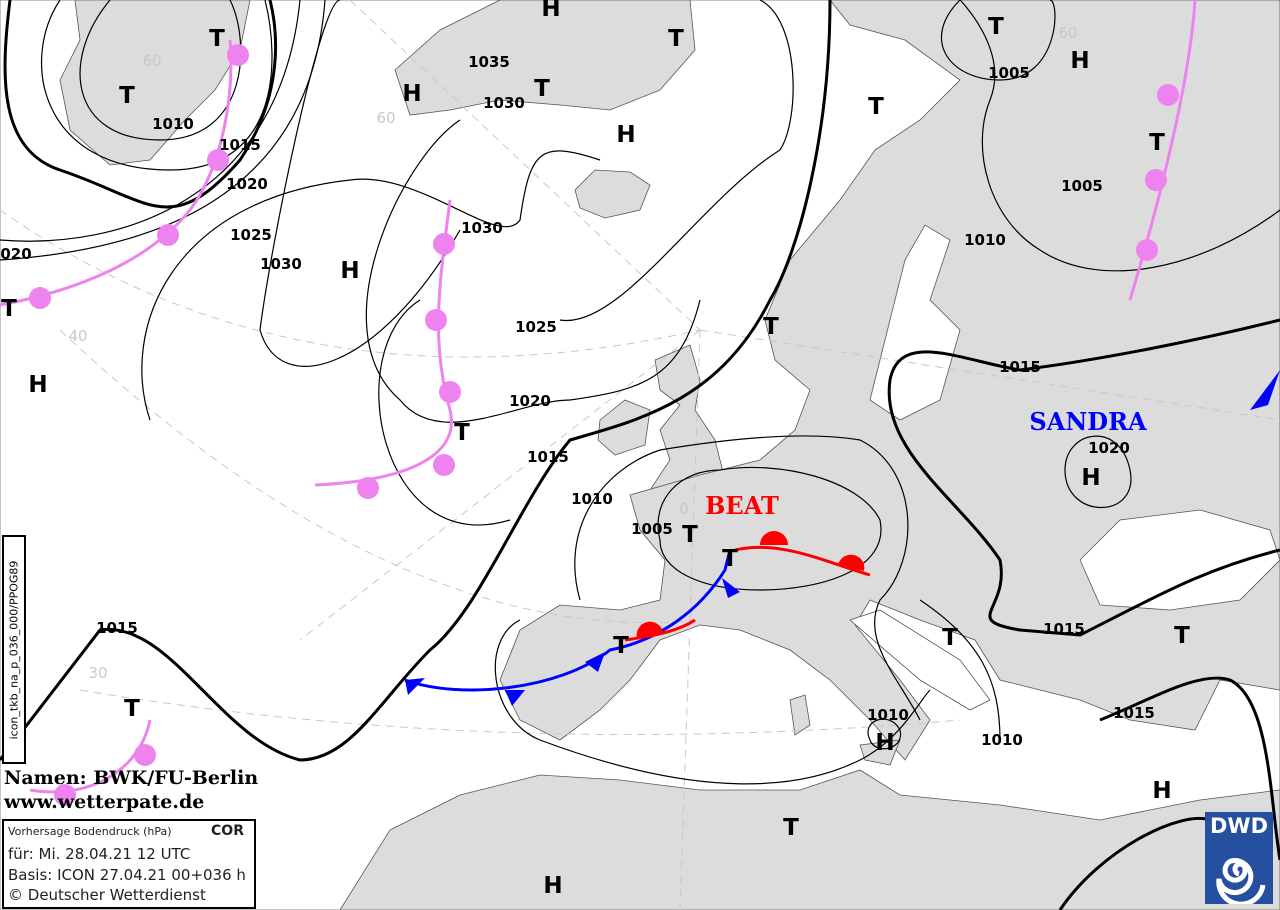  What do you see at coordinates (747, 593) in the screenshot?
I see `warm-front-beat` at bounding box center [747, 593].